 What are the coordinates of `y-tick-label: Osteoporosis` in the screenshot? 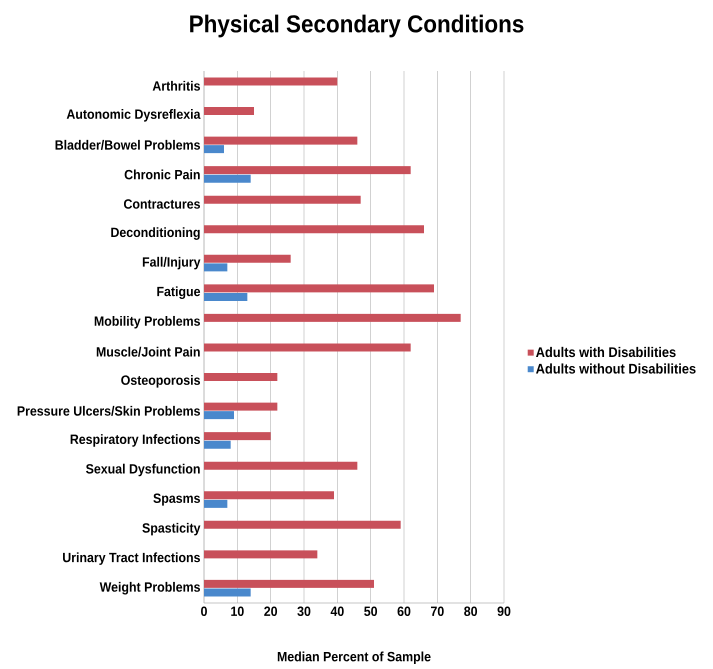 It's located at (160, 381).